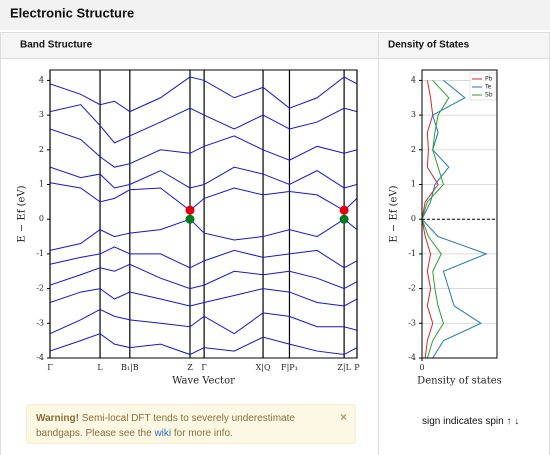  I want to click on x-axis-label: Wave Vector, so click(203, 381).